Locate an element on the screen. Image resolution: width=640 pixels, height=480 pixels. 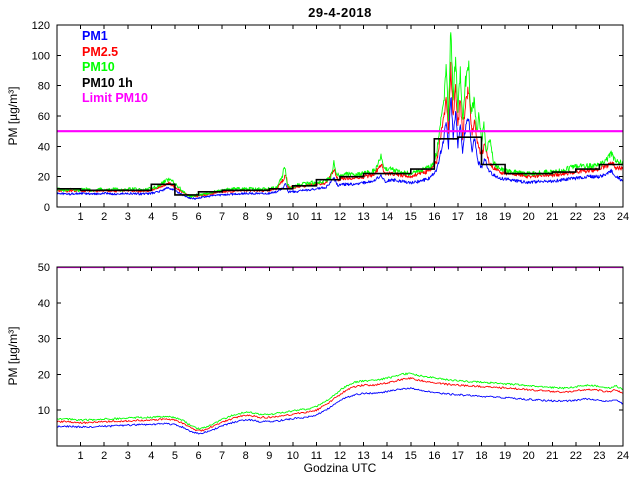
legend-item-pm10: PM10 is located at coordinates (98, 67).